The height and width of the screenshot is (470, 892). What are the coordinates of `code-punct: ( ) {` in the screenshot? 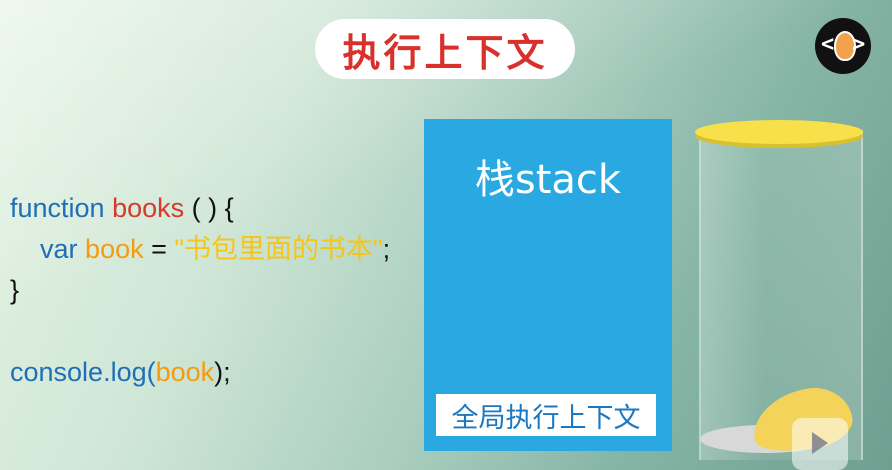 It's located at (209, 208).